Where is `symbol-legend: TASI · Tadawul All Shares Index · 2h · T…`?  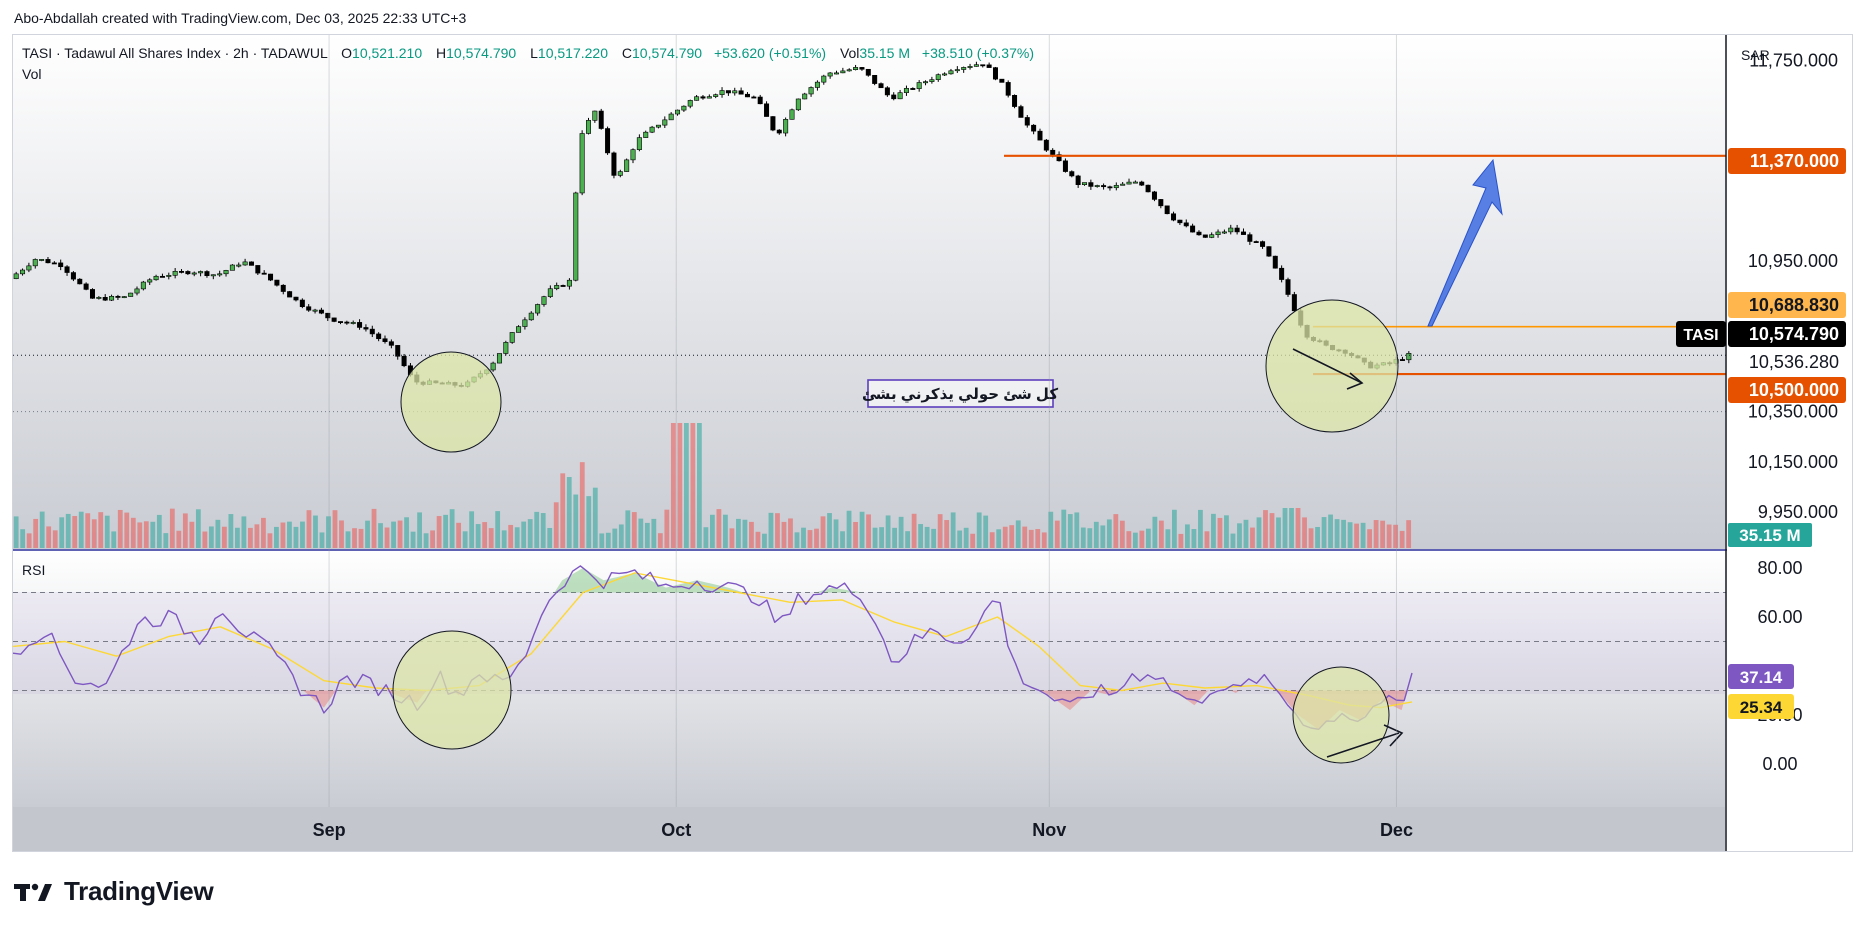
symbol-legend: TASI · Tadawul All Shares Index · 2h · T… is located at coordinates (528, 53).